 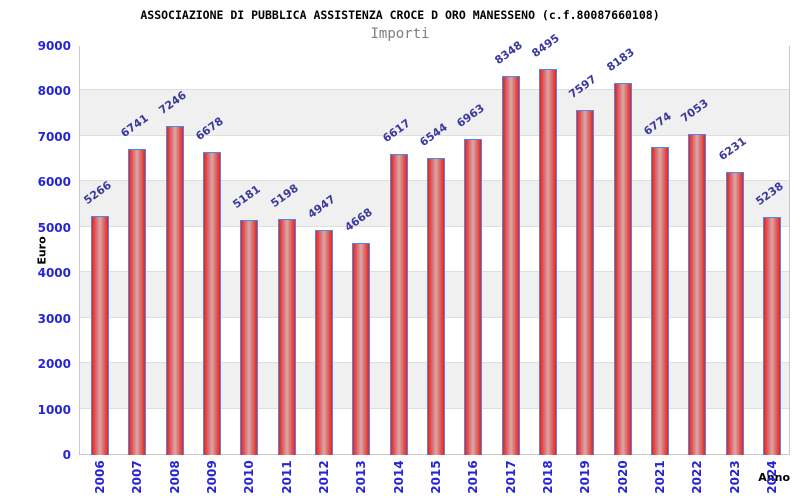 I want to click on x-tick-label: 2011, so click(x=286, y=477).